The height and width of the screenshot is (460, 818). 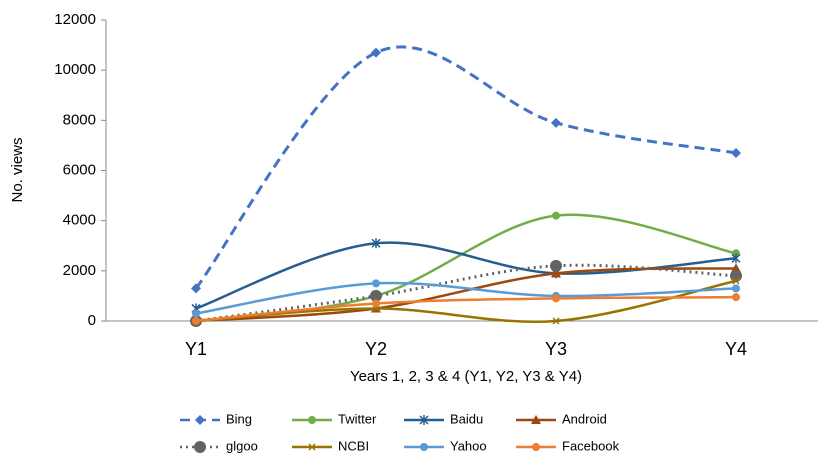 I want to click on legend-item: Baidu, so click(x=443, y=418).